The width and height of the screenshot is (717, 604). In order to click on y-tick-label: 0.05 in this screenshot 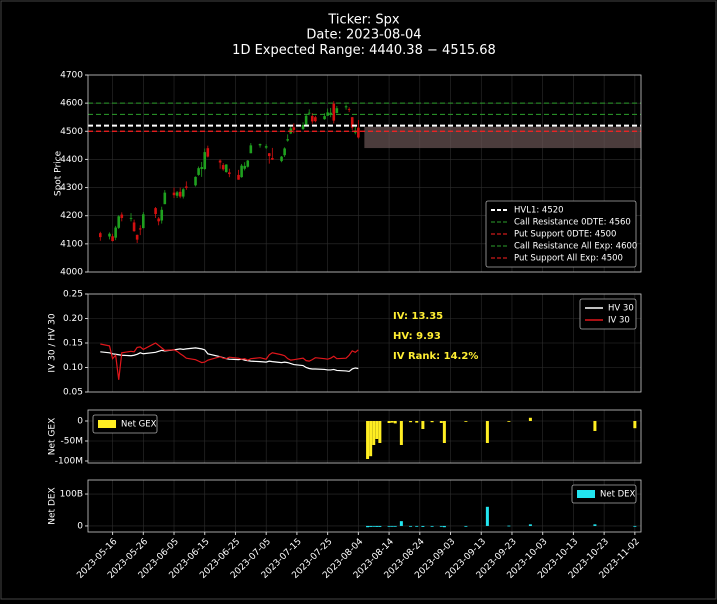, I will do `click(73, 393)`.